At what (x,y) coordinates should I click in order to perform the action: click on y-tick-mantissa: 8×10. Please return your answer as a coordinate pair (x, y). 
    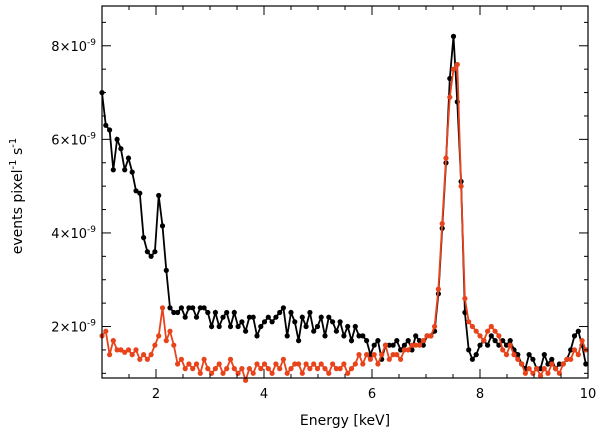
    Looking at the image, I should click on (69, 47).